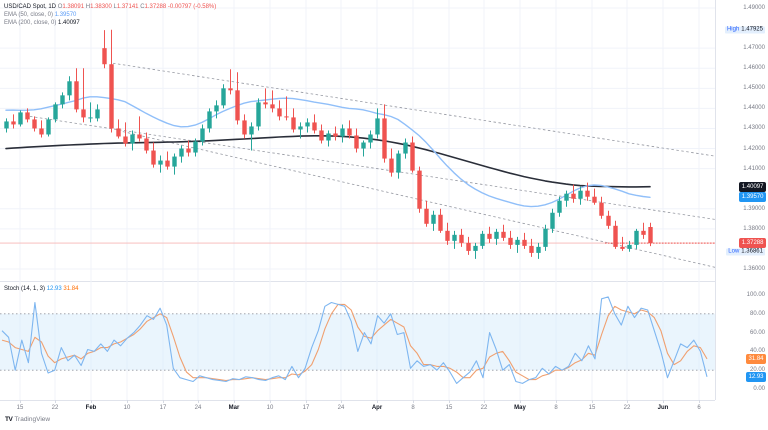  What do you see at coordinates (754, 68) in the screenshot?
I see `price-tick-label: 1.46000` at bounding box center [754, 68].